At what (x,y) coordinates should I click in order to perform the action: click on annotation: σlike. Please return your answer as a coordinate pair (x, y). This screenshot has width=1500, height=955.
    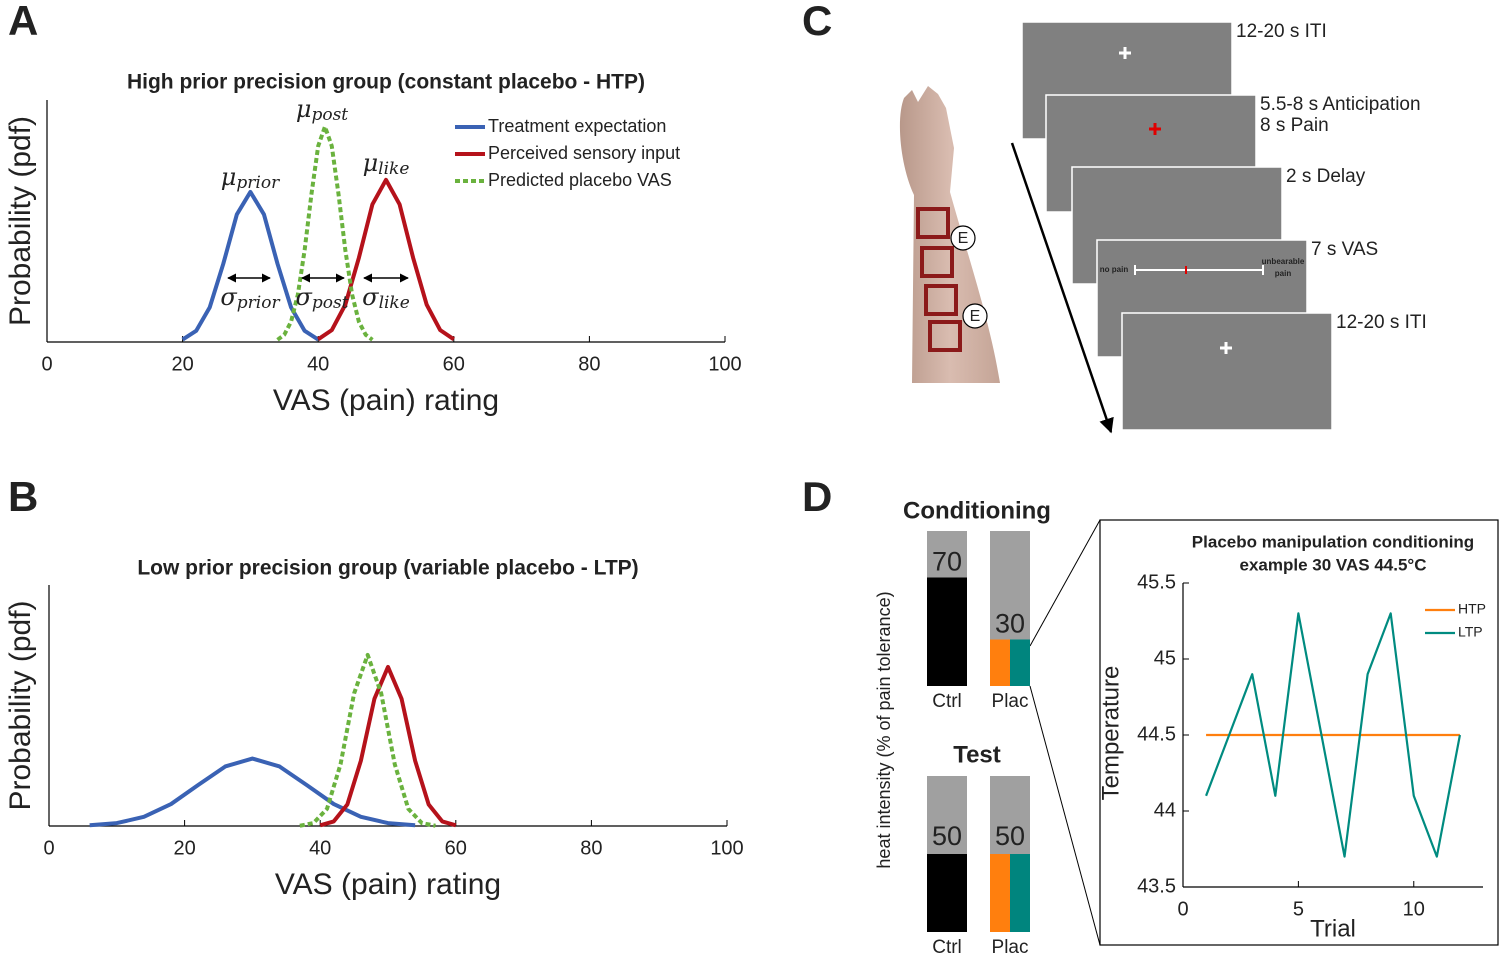
    Looking at the image, I should click on (386, 298).